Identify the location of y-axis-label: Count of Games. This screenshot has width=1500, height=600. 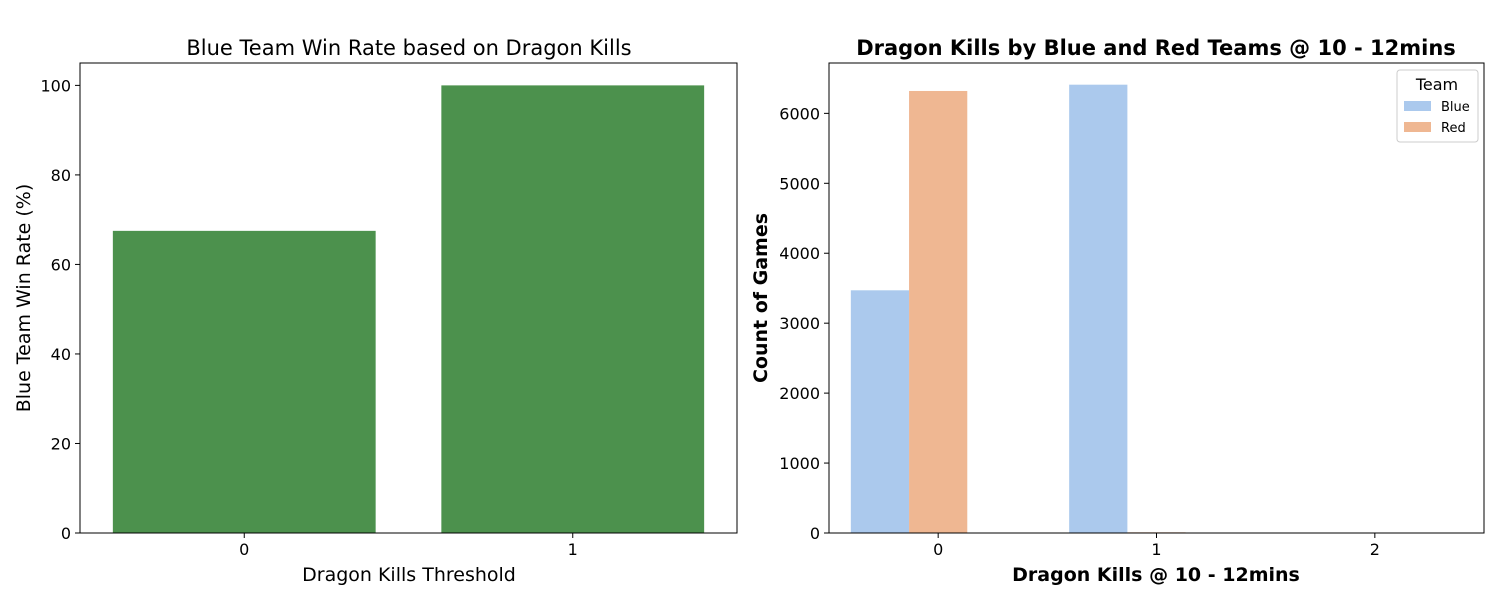
(761, 298).